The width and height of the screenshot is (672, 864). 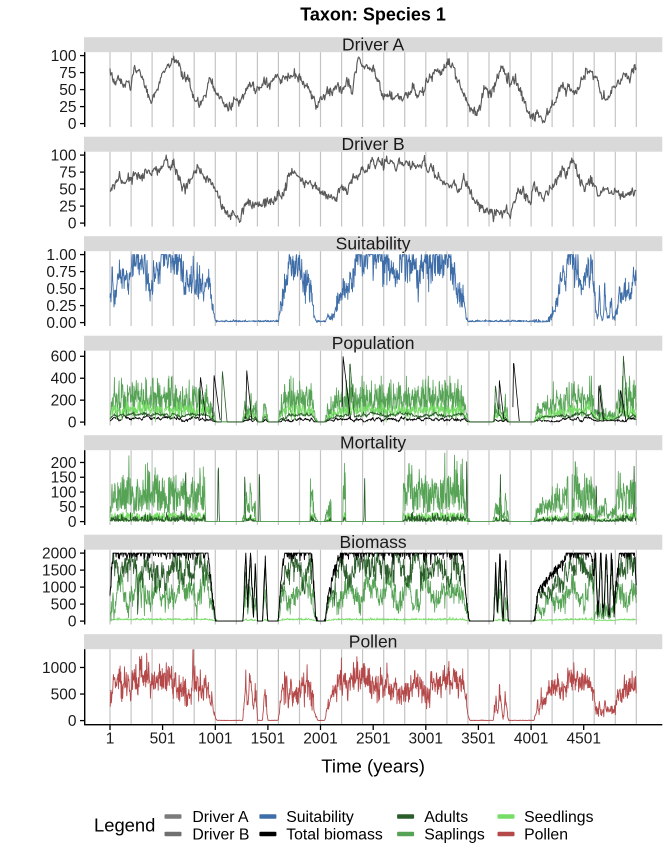 What do you see at coordinates (64, 478) in the screenshot?
I see `svg-text: 150` at bounding box center [64, 478].